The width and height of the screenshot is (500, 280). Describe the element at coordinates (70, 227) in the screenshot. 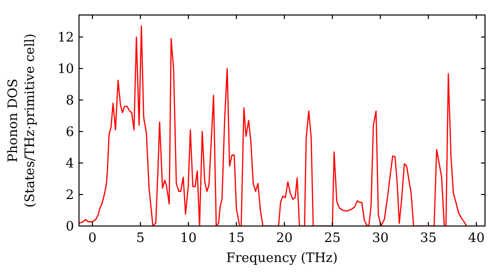

I see `y-tick-label: 0` at that location.